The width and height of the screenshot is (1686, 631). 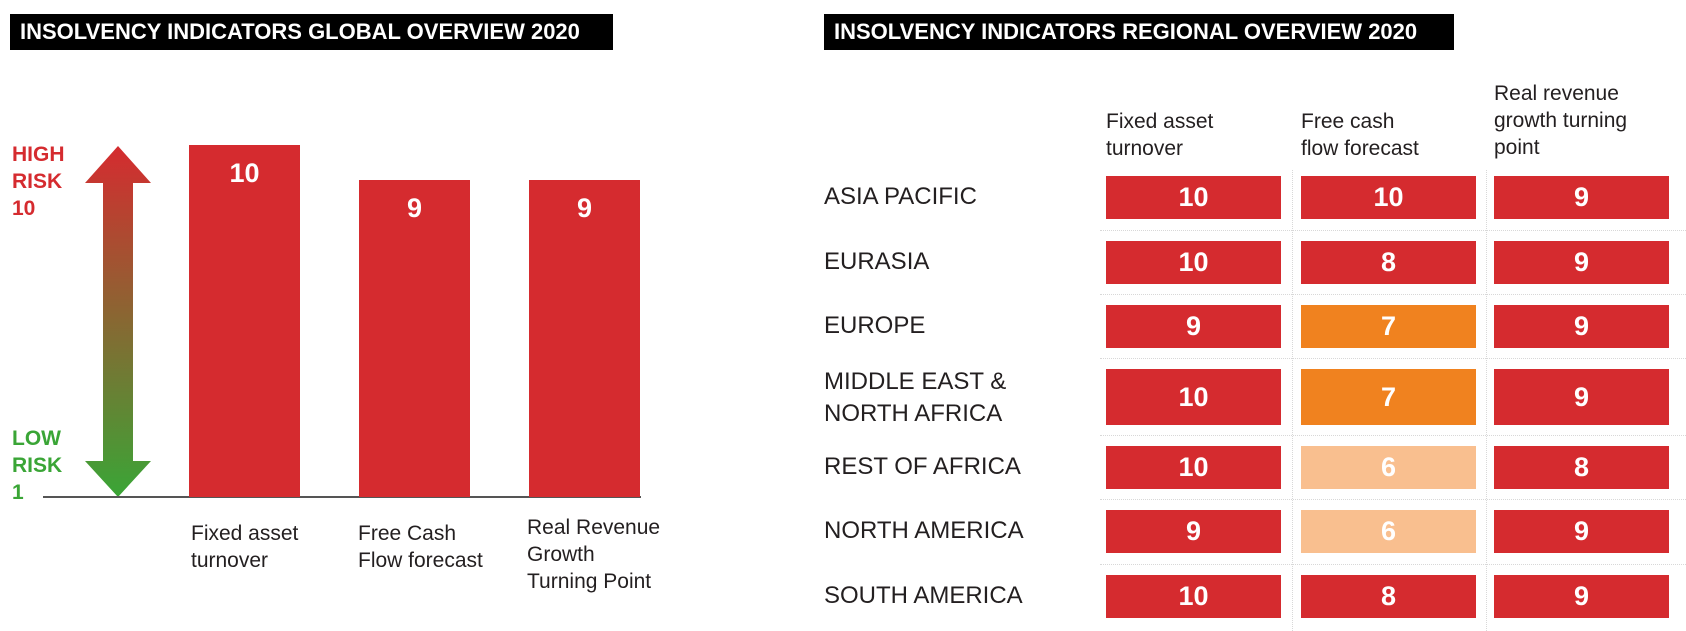 I want to click on region-label: REST OF AFRICA, so click(x=922, y=467).